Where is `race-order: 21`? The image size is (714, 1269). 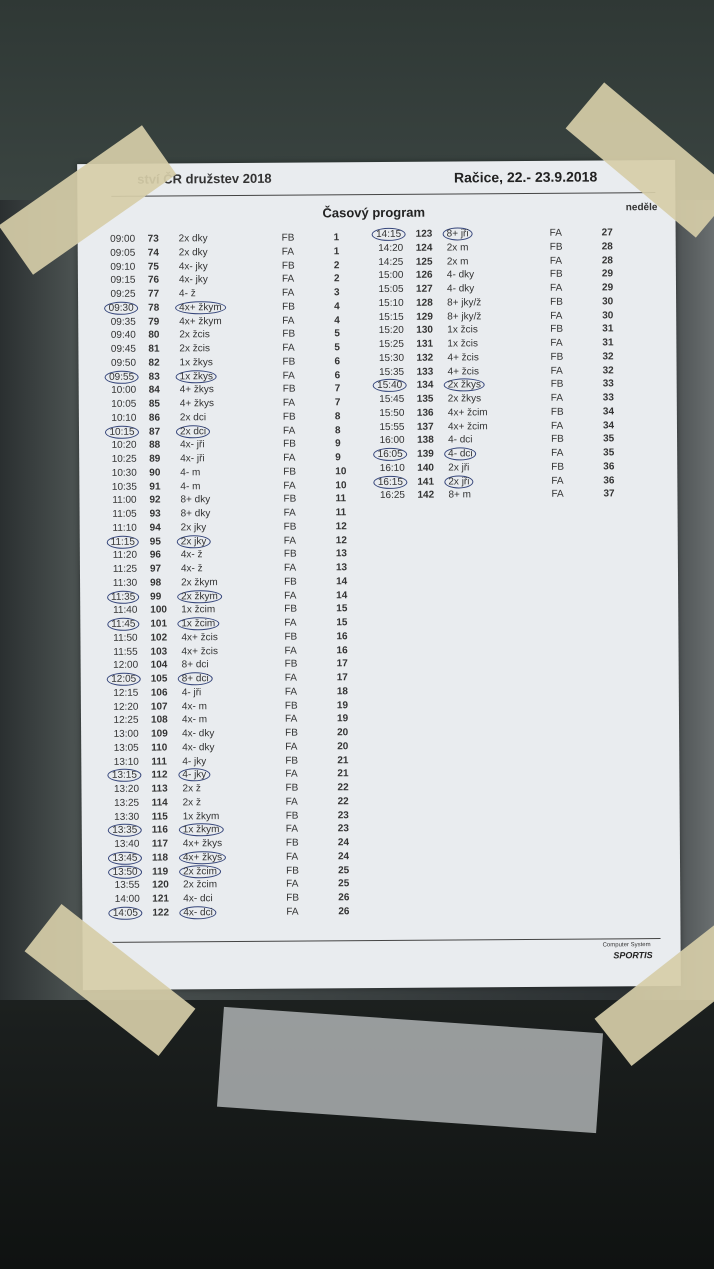
race-order: 21 is located at coordinates (343, 774).